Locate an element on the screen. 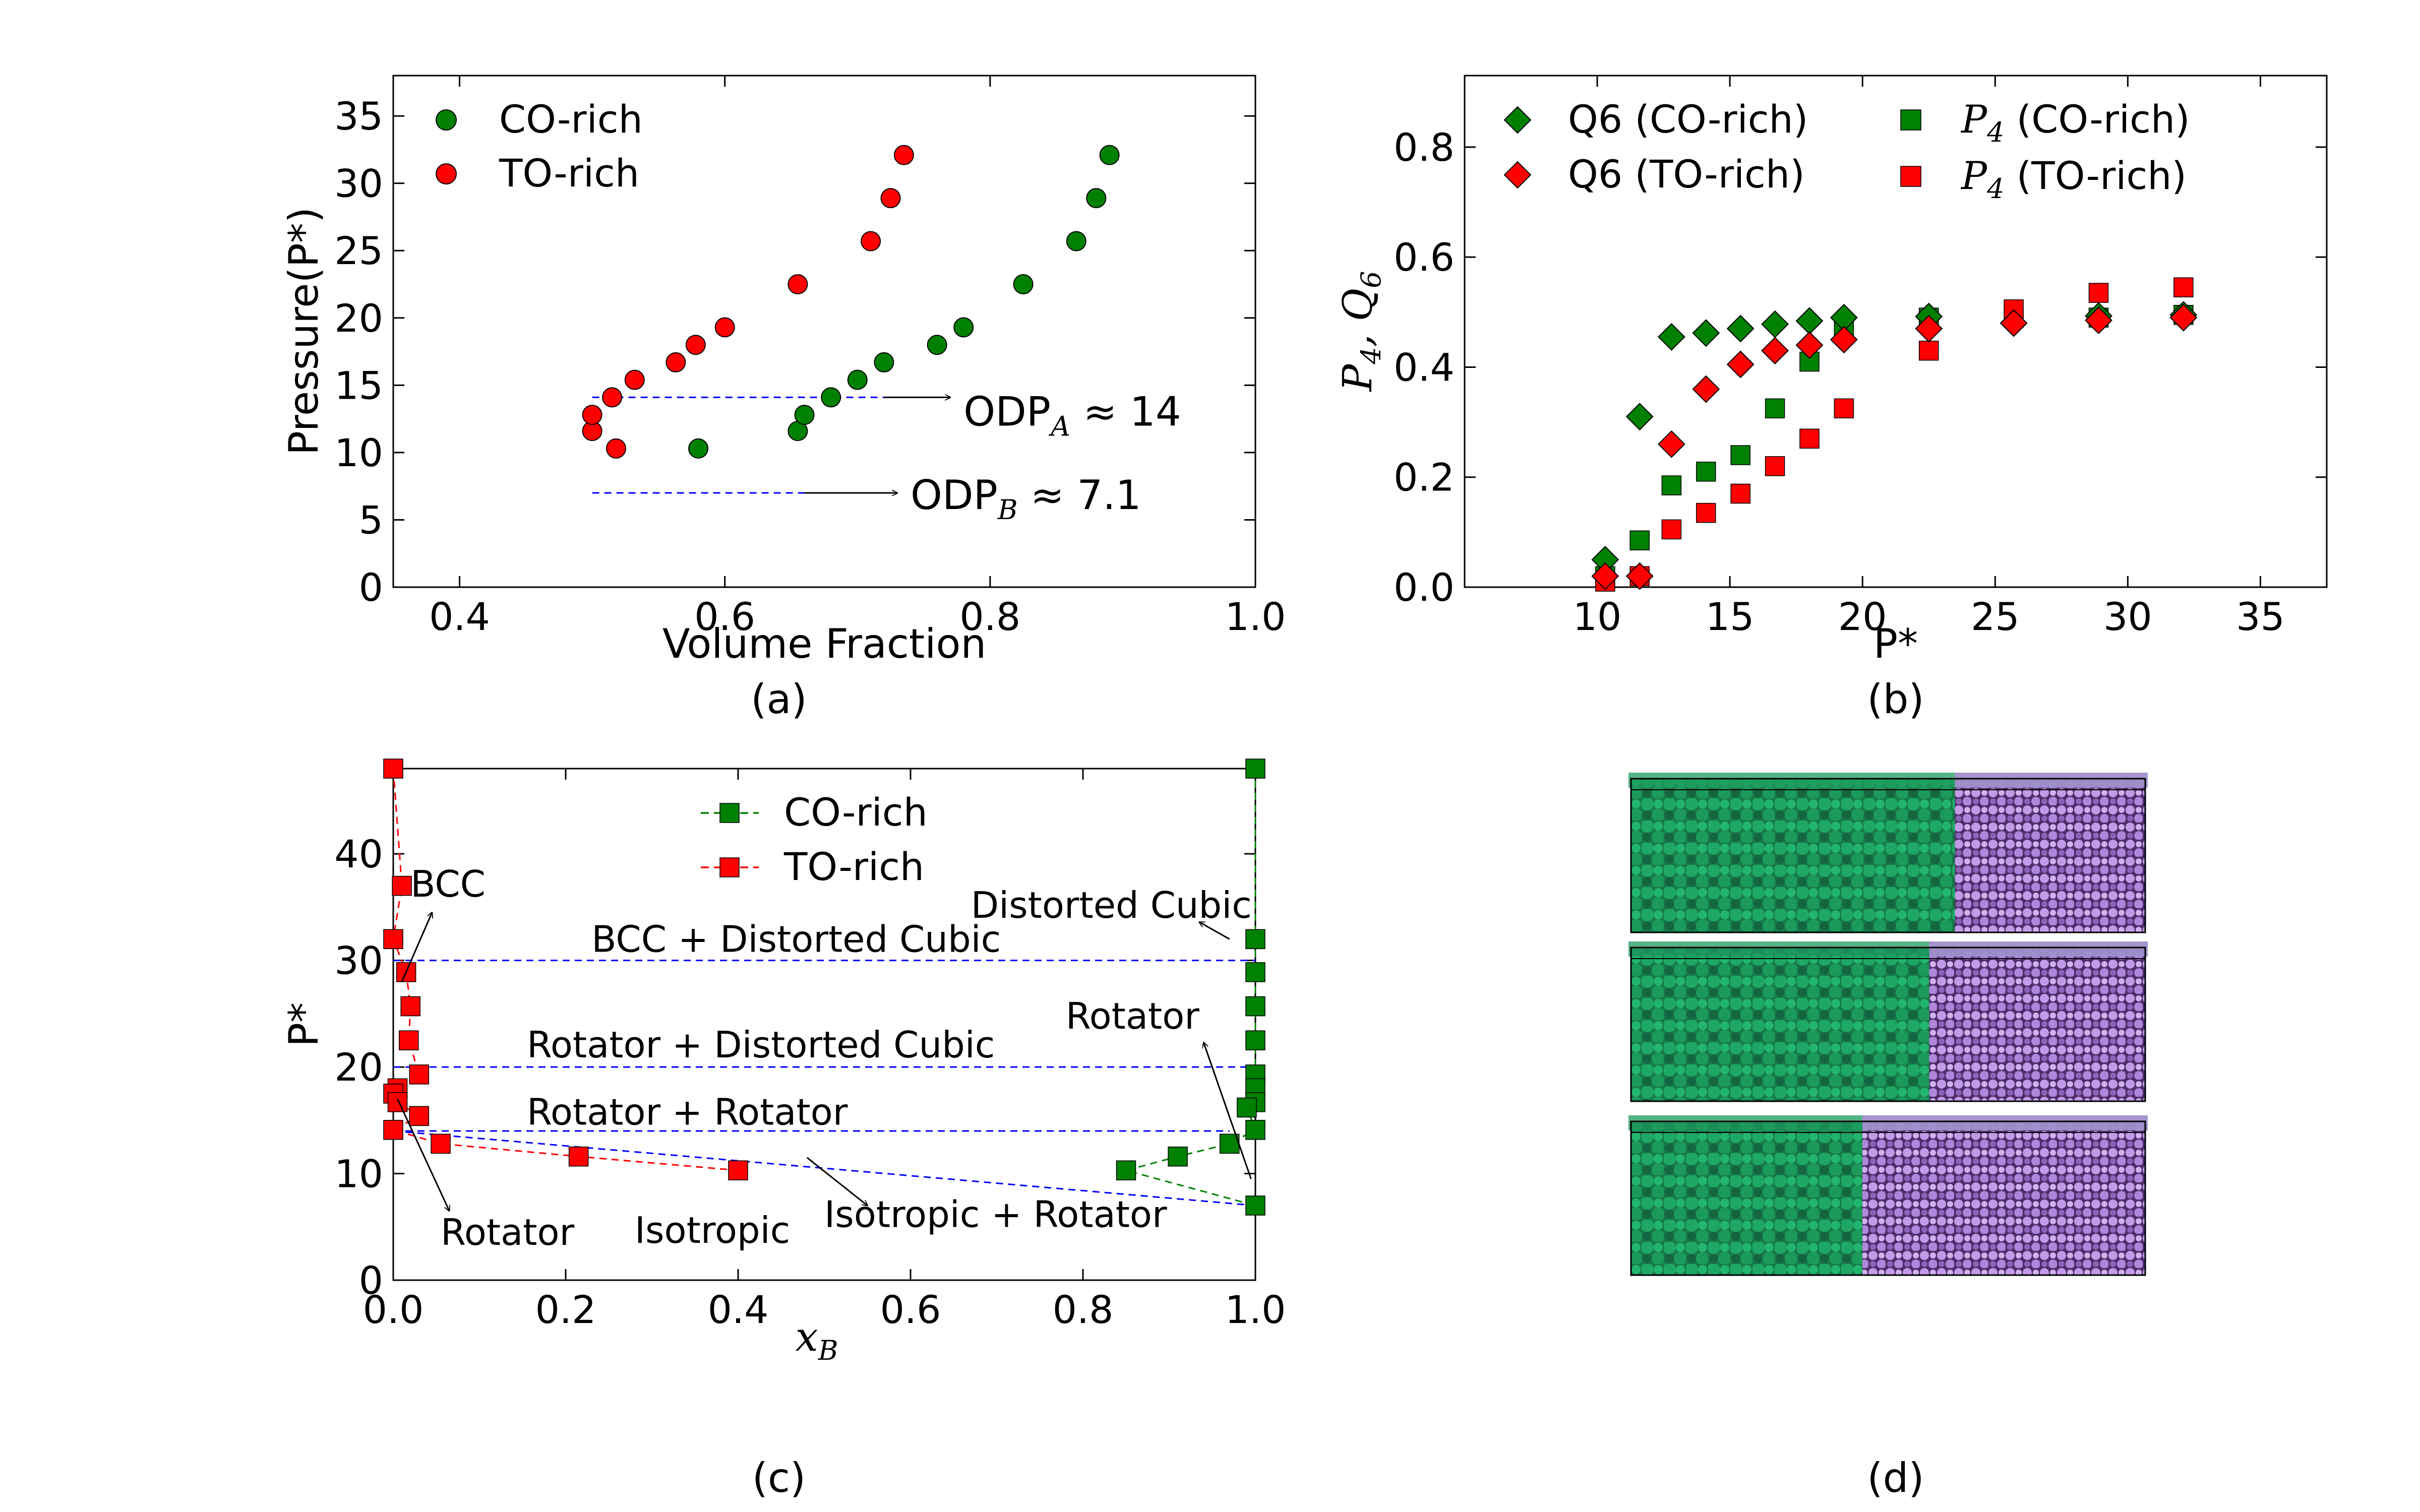 The image size is (2420, 1512). panel-a-ytick-label: 15 is located at coordinates (358, 385).